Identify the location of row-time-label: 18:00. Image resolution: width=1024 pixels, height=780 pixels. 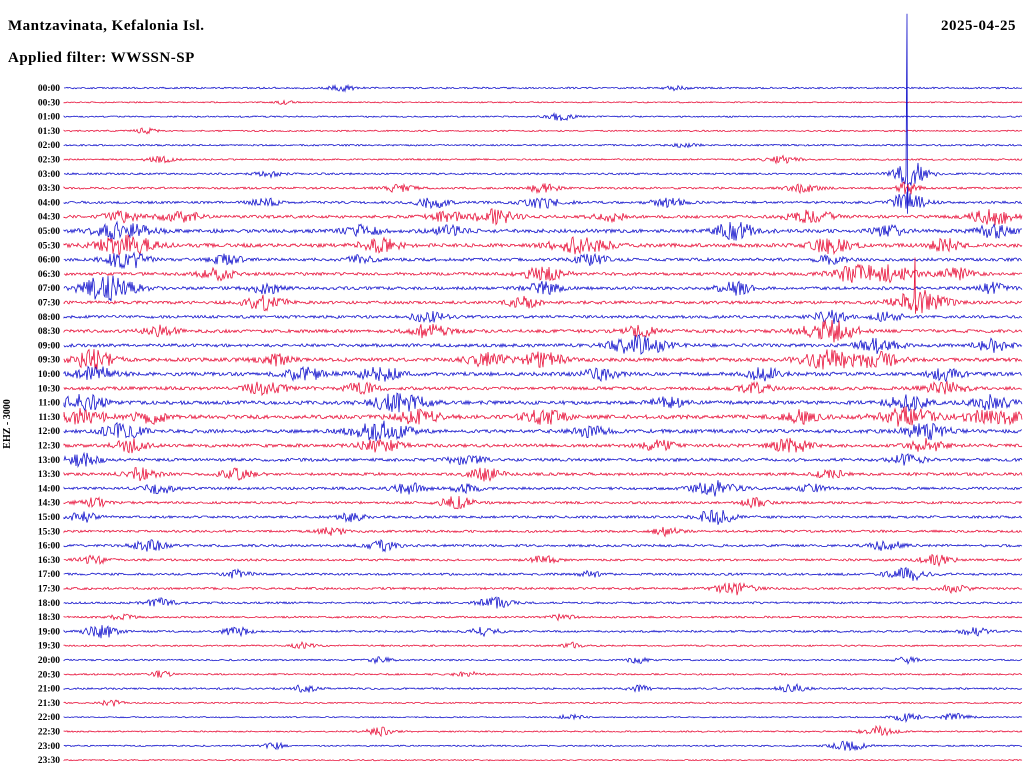
(49, 604).